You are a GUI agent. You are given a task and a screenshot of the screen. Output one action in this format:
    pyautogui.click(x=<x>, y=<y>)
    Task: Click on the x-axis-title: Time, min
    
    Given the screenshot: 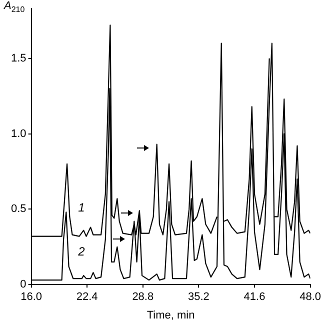 What is the action you would take?
    pyautogui.click(x=170, y=315)
    